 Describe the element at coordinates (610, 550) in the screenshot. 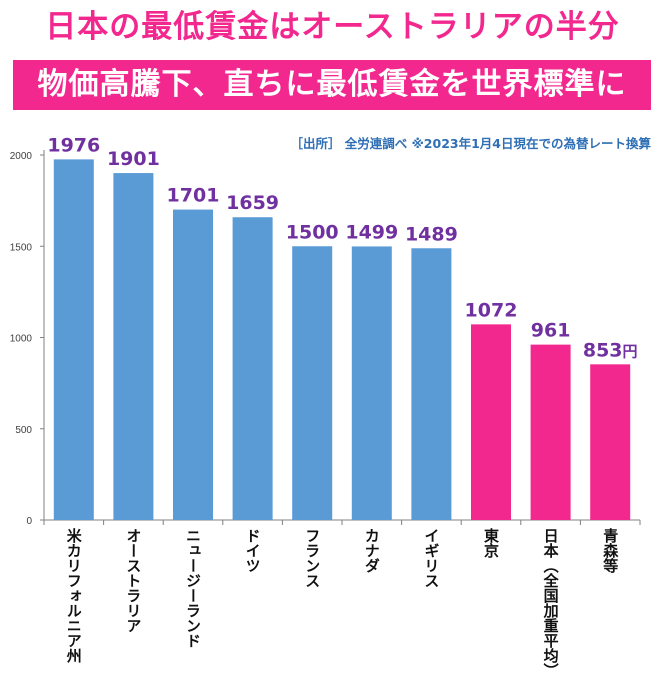

I see `x-category-label-10: 青森等` at that location.